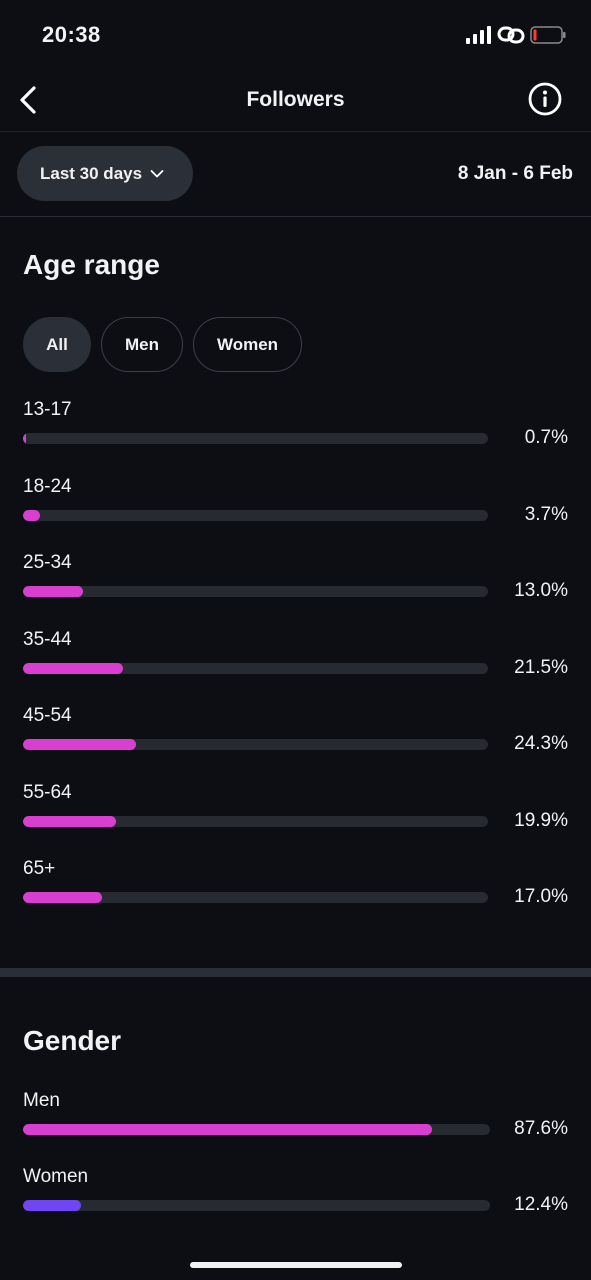 The width and height of the screenshot is (591, 1280). I want to click on bar-label: 65+, so click(39, 868).